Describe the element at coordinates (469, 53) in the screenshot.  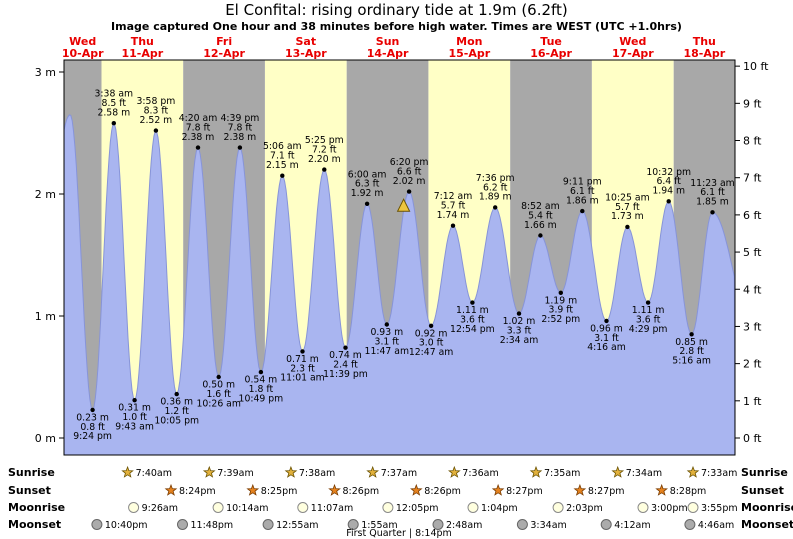
I see `day-date-label: 15-Apr` at that location.